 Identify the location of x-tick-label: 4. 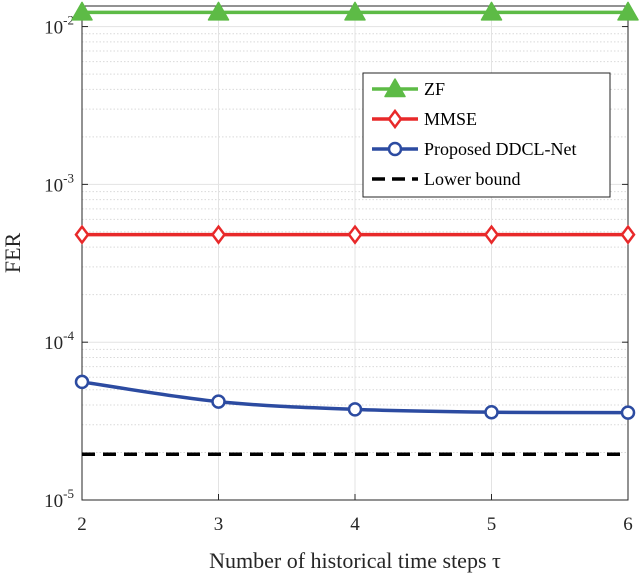
(355, 524).